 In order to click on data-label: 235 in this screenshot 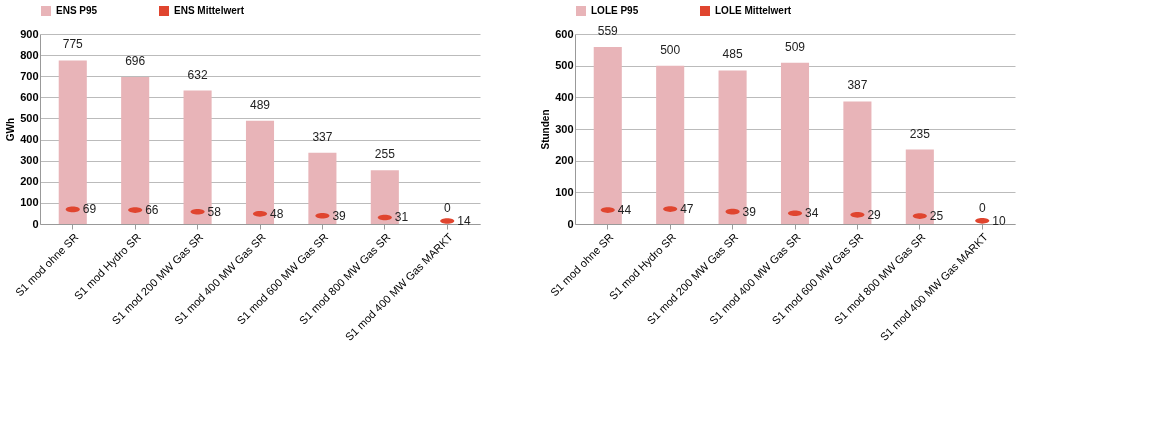, I will do `click(920, 133)`.